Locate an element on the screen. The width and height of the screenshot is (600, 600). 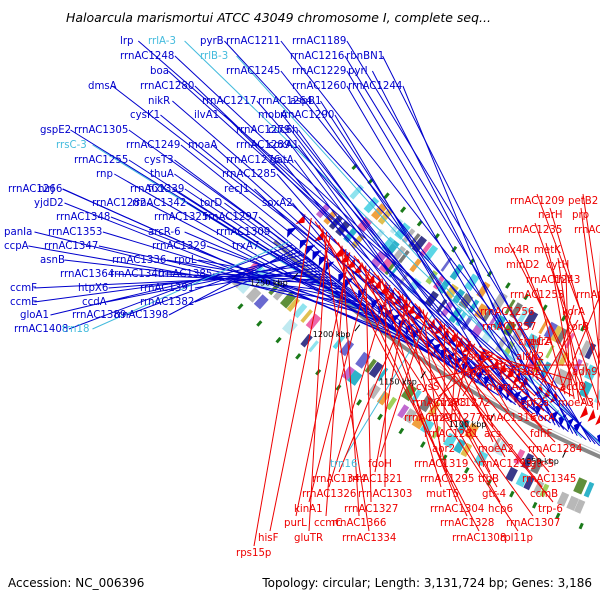
gene-label: rnp is located at coordinates (104, 174).